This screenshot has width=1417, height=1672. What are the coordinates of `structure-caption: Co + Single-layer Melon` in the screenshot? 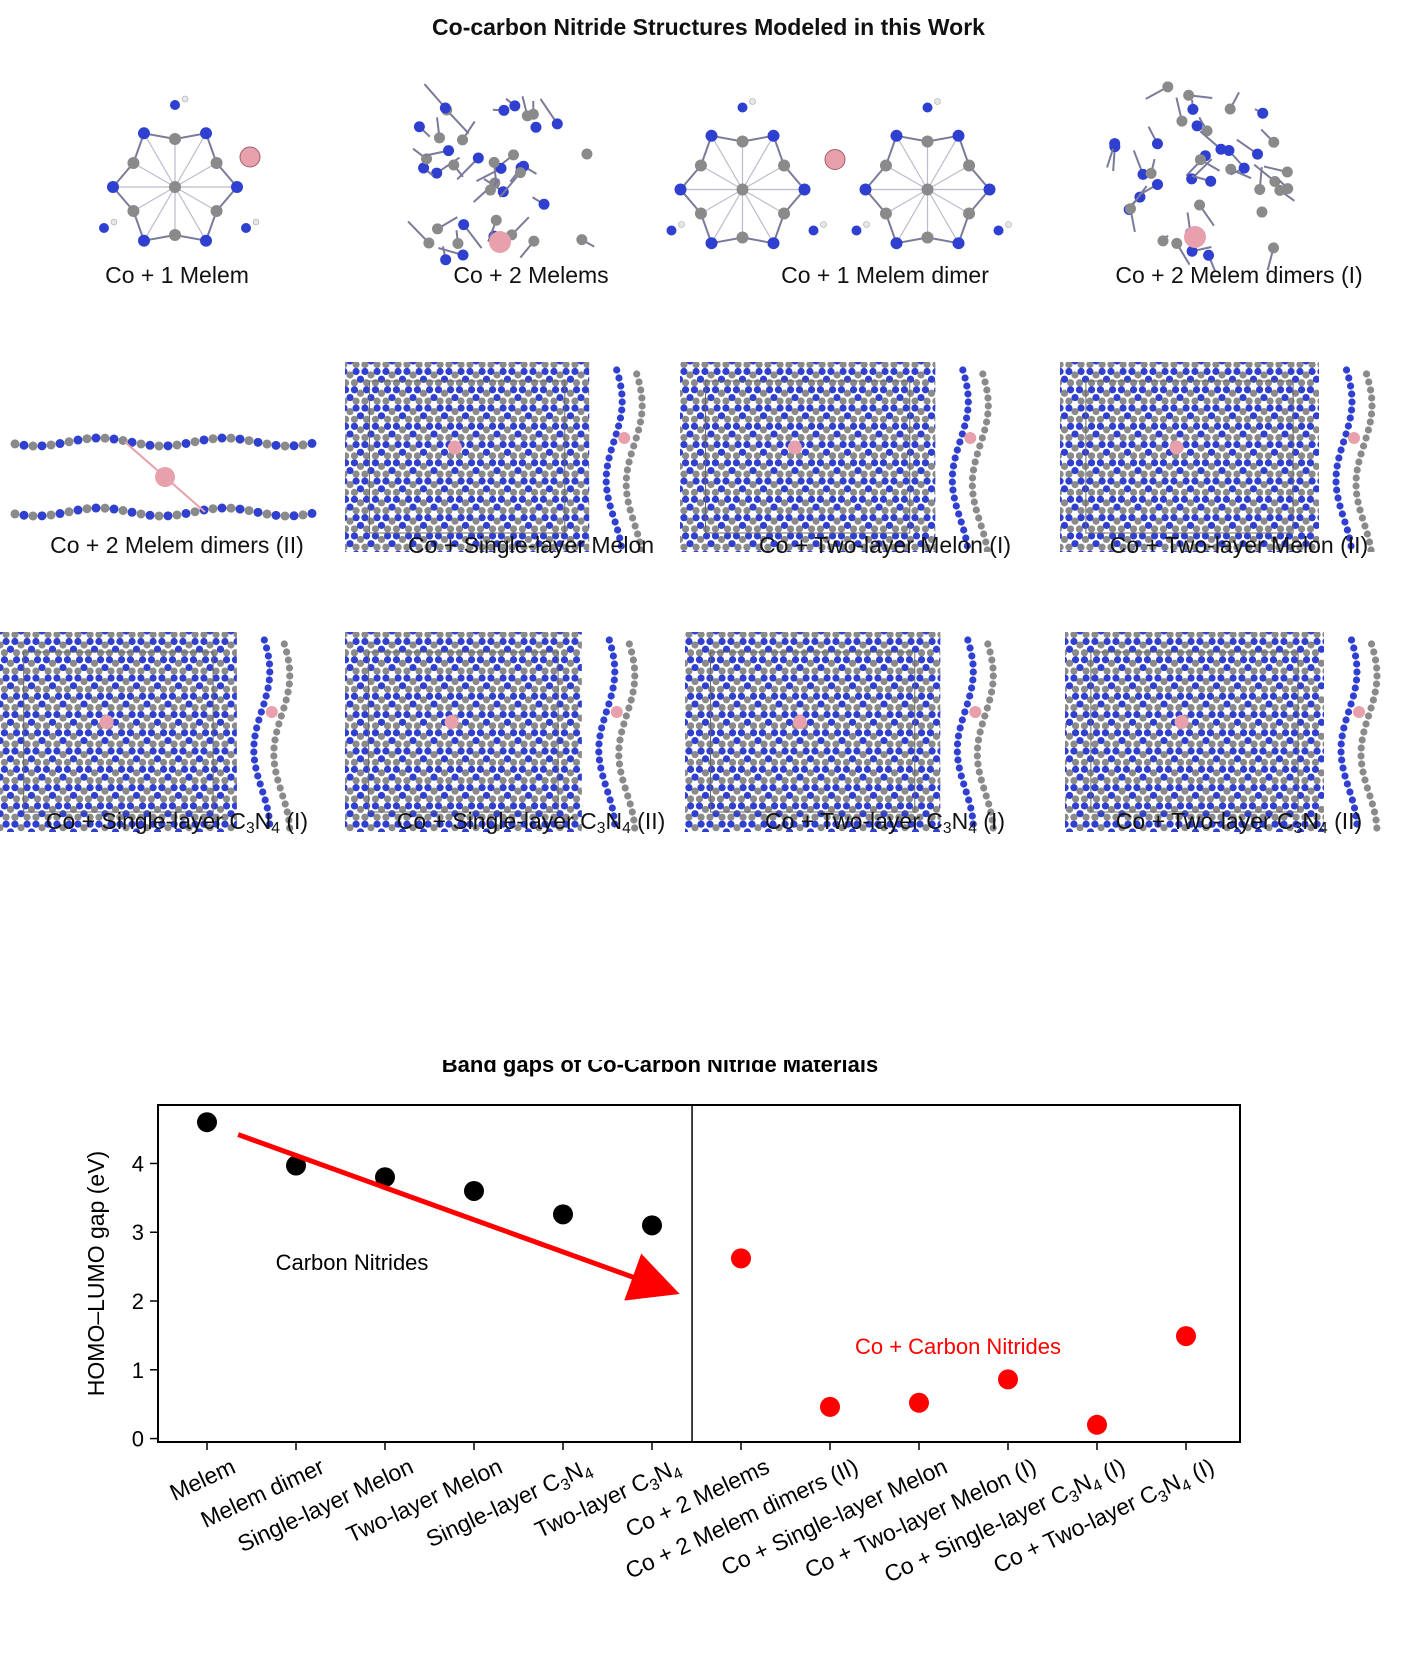 It's located at (531, 545).